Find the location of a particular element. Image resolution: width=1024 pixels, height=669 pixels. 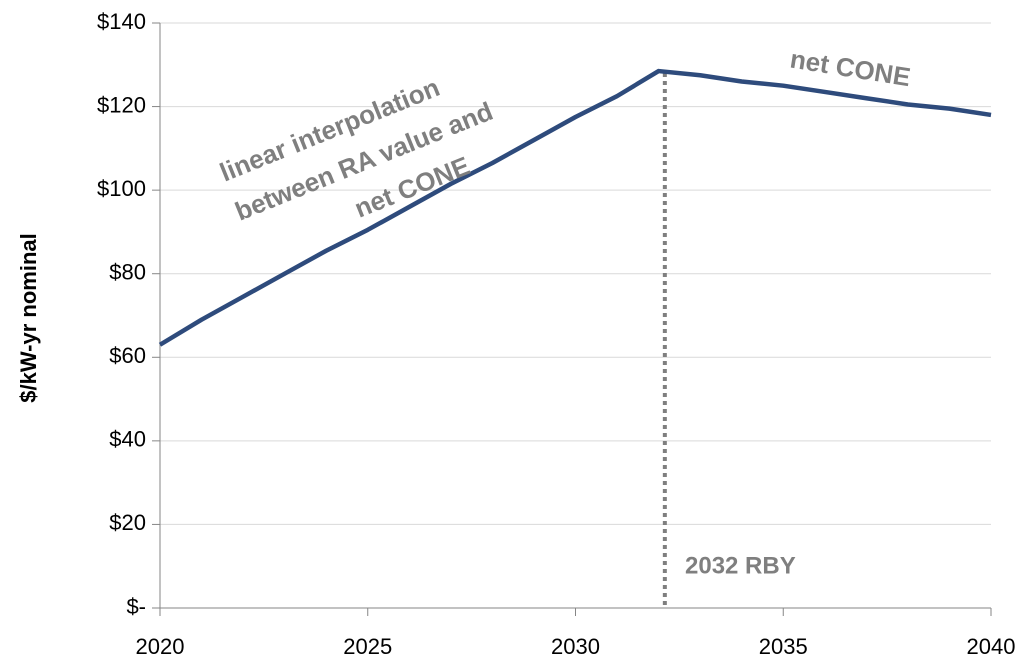

y-tick-label: $40 is located at coordinates (127, 439).